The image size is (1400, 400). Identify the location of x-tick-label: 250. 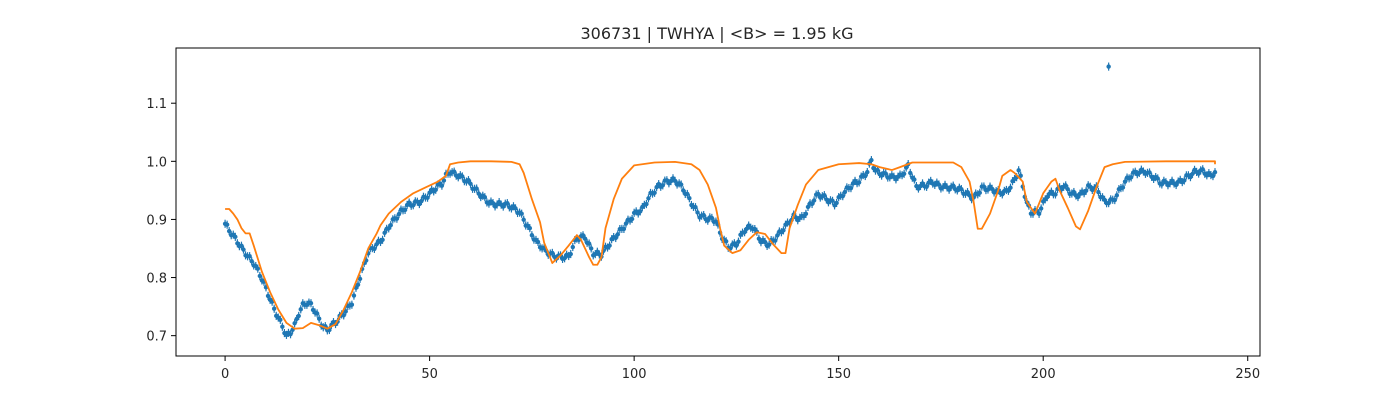
(1247, 374).